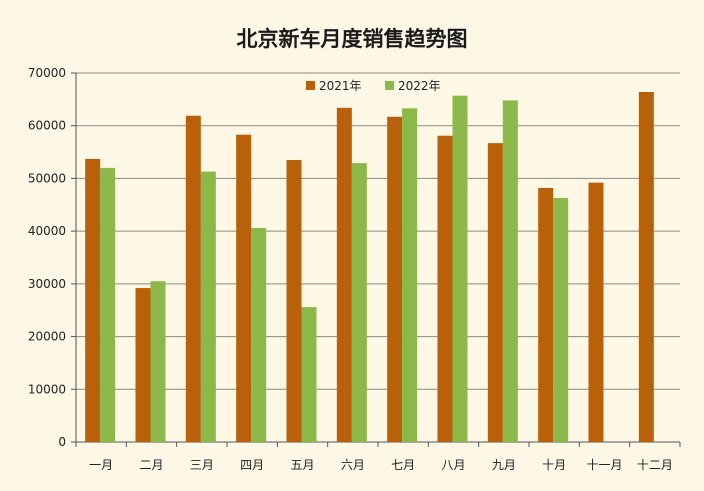 This screenshot has width=704, height=491. Describe the element at coordinates (353, 465) in the screenshot. I see `x-tick-label: 六月` at that location.